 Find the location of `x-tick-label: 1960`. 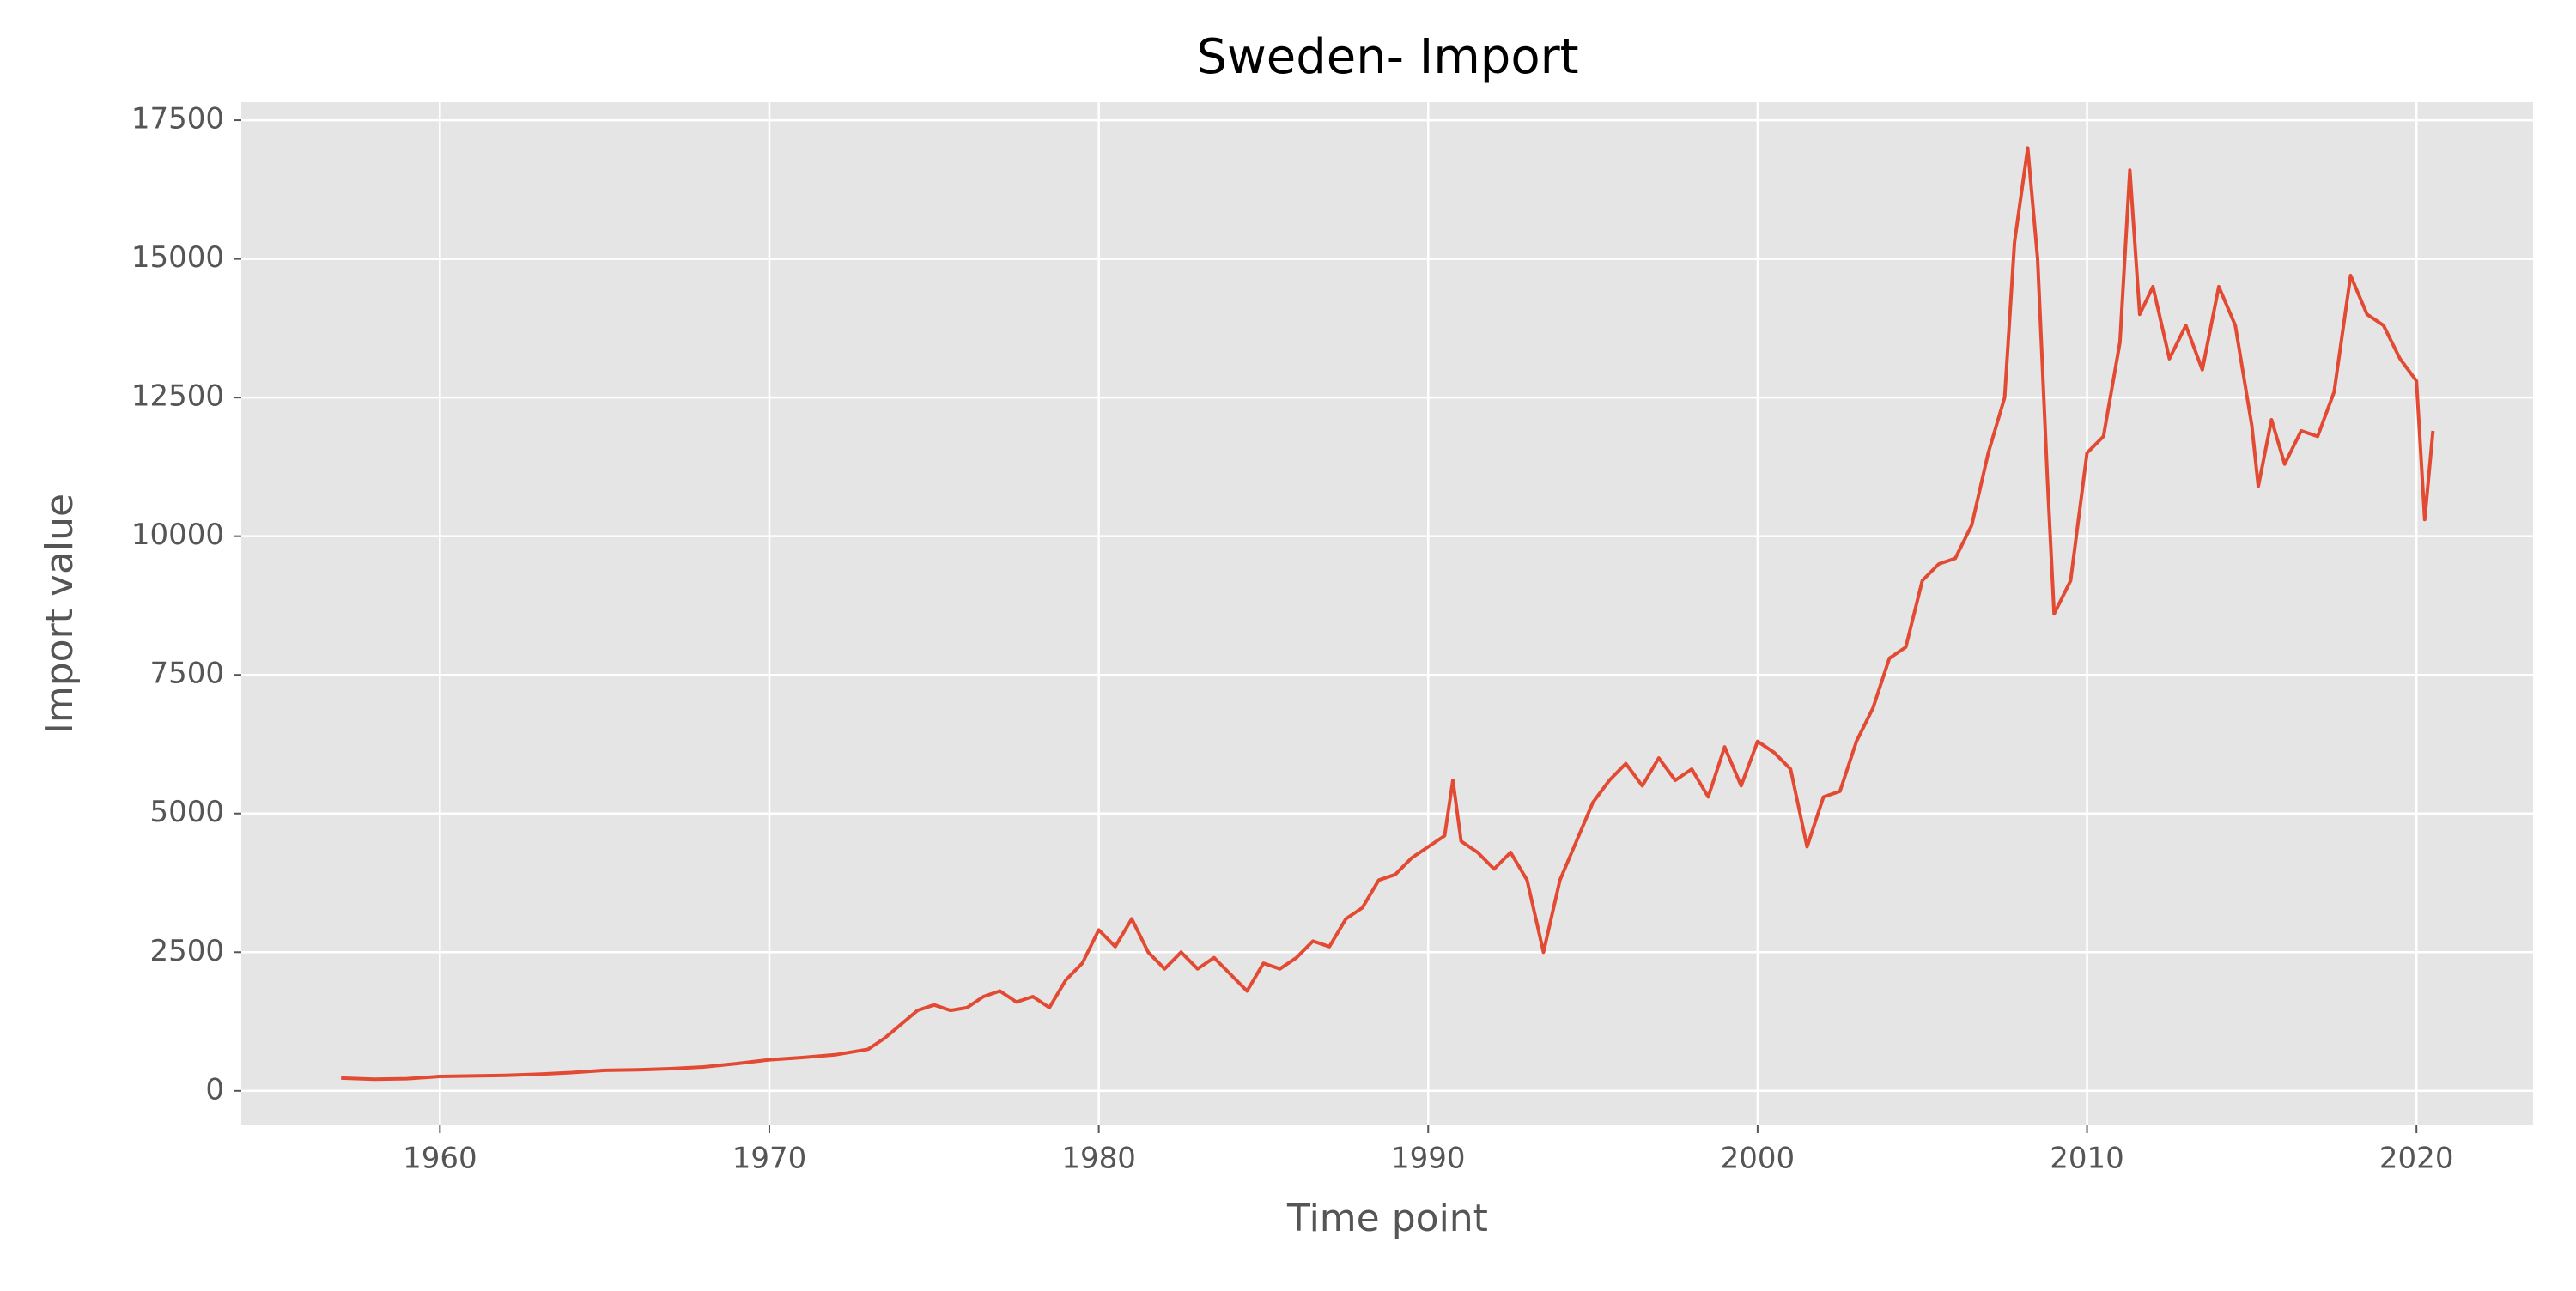

x-tick-label: 1960 is located at coordinates (440, 1159).